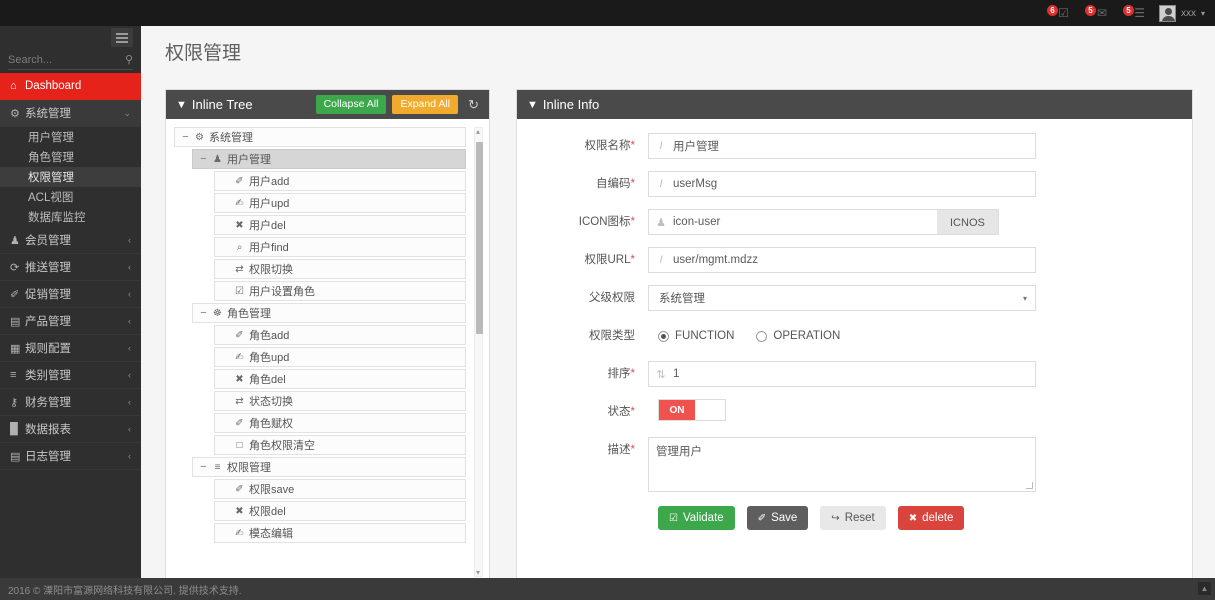  What do you see at coordinates (968, 222) in the screenshot?
I see `icnos-button: ICNOS` at bounding box center [968, 222].